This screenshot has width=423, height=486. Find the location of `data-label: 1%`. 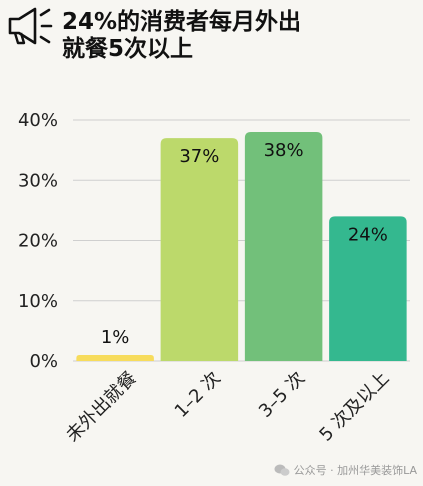

data-label: 1% is located at coordinates (115, 337).